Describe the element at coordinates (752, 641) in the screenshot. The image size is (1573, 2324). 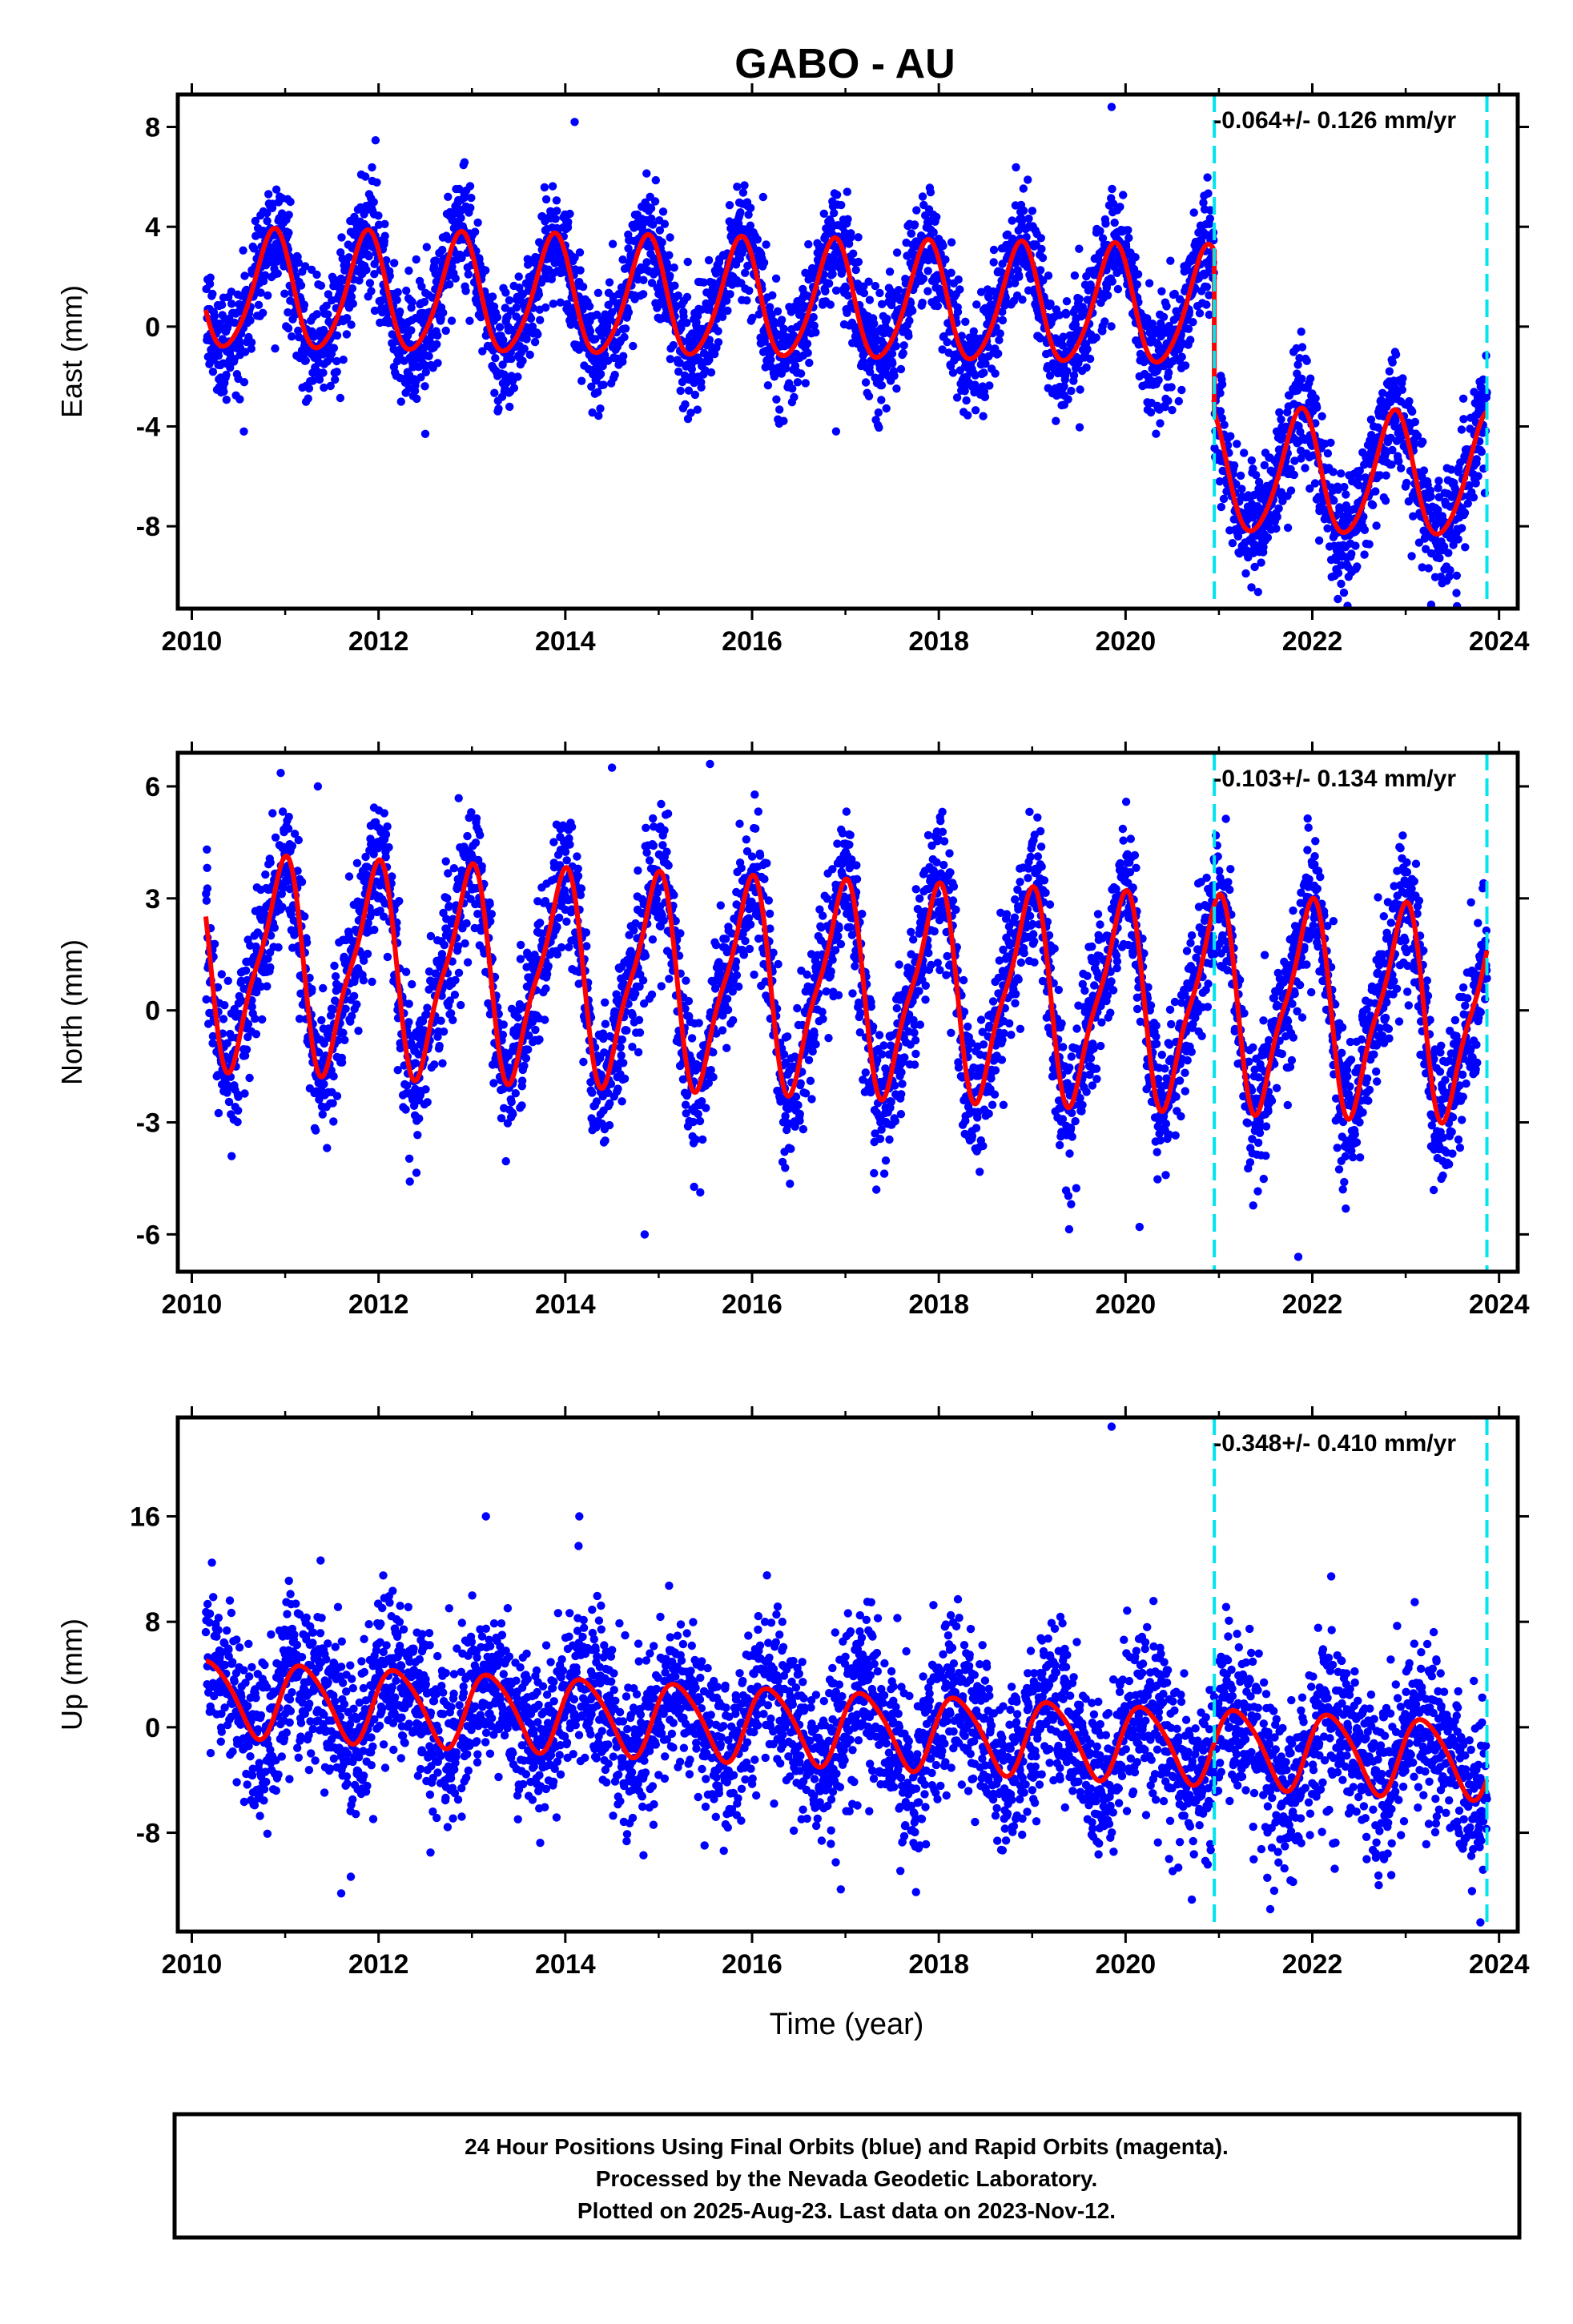
I see `east-x-tick-label: 2016` at that location.